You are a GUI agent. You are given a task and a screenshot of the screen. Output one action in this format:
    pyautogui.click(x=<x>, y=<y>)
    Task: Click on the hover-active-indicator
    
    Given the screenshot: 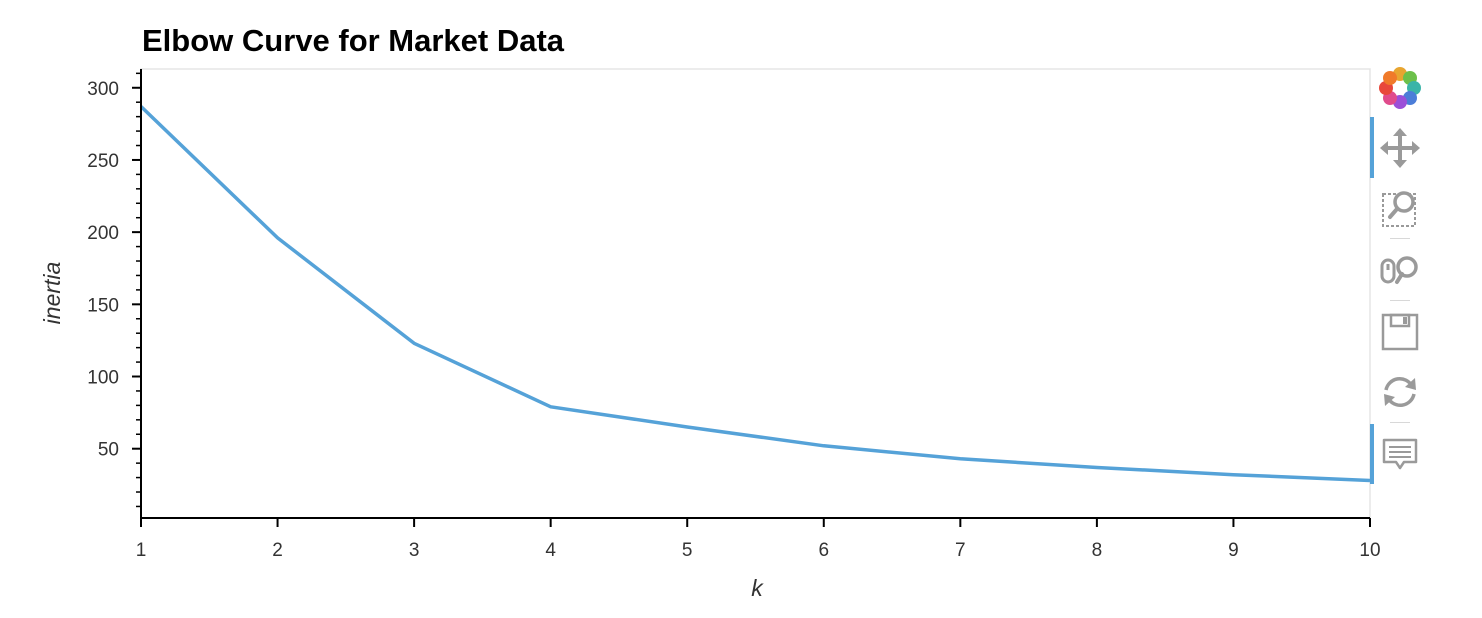 What is the action you would take?
    pyautogui.click(x=1372, y=454)
    